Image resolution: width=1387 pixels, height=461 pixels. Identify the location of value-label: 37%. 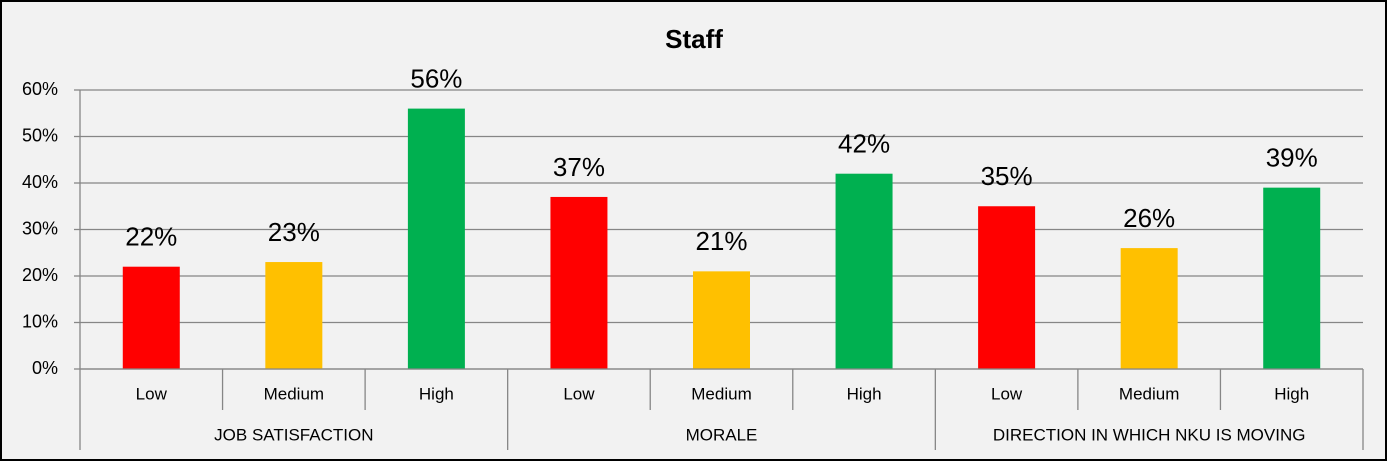
(579, 167).